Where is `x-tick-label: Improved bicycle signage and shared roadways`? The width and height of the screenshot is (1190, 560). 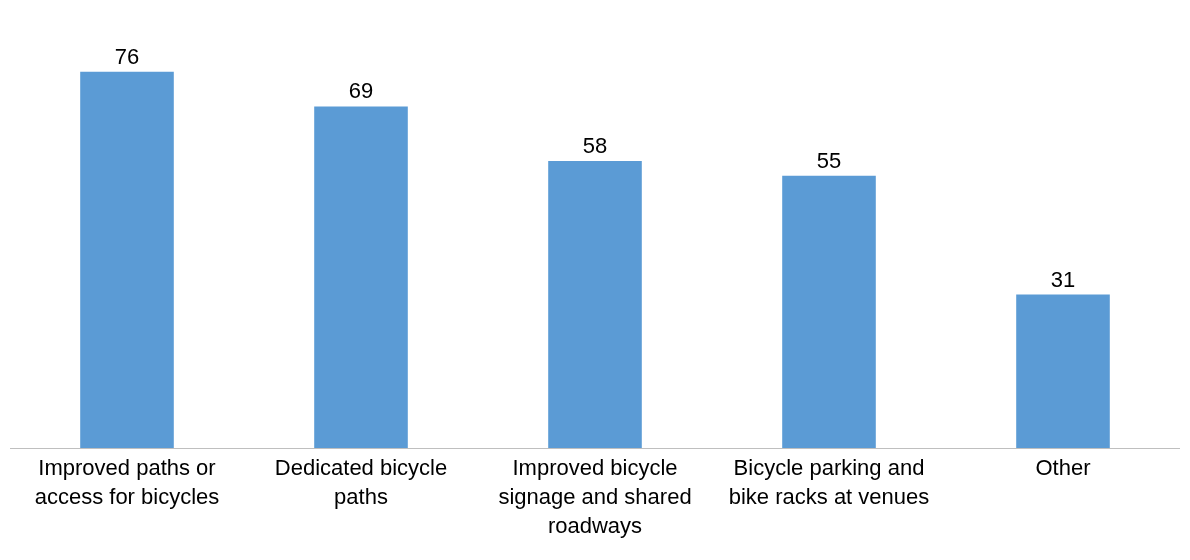 x-tick-label: Improved bicycle signage and shared roadways is located at coordinates (595, 496).